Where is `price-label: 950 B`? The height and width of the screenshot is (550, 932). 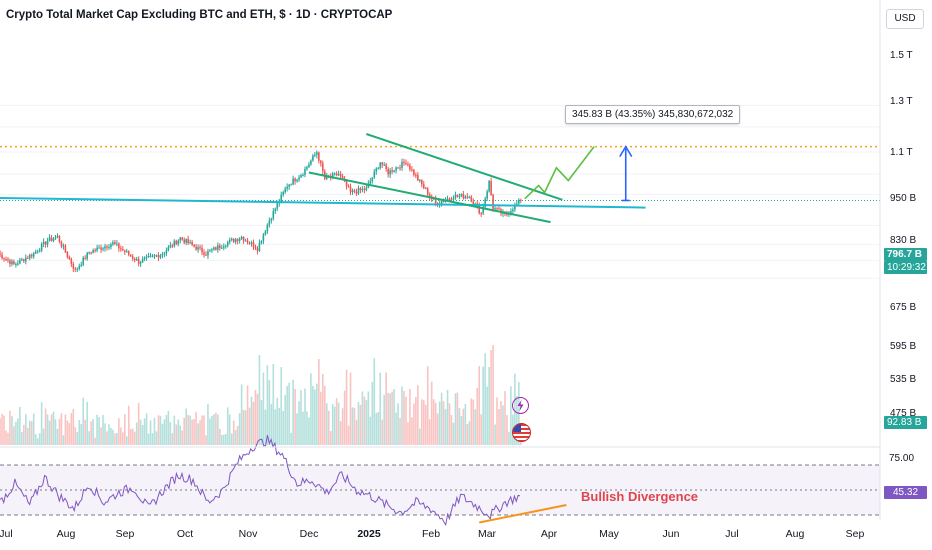 price-label: 950 B is located at coordinates (903, 198).